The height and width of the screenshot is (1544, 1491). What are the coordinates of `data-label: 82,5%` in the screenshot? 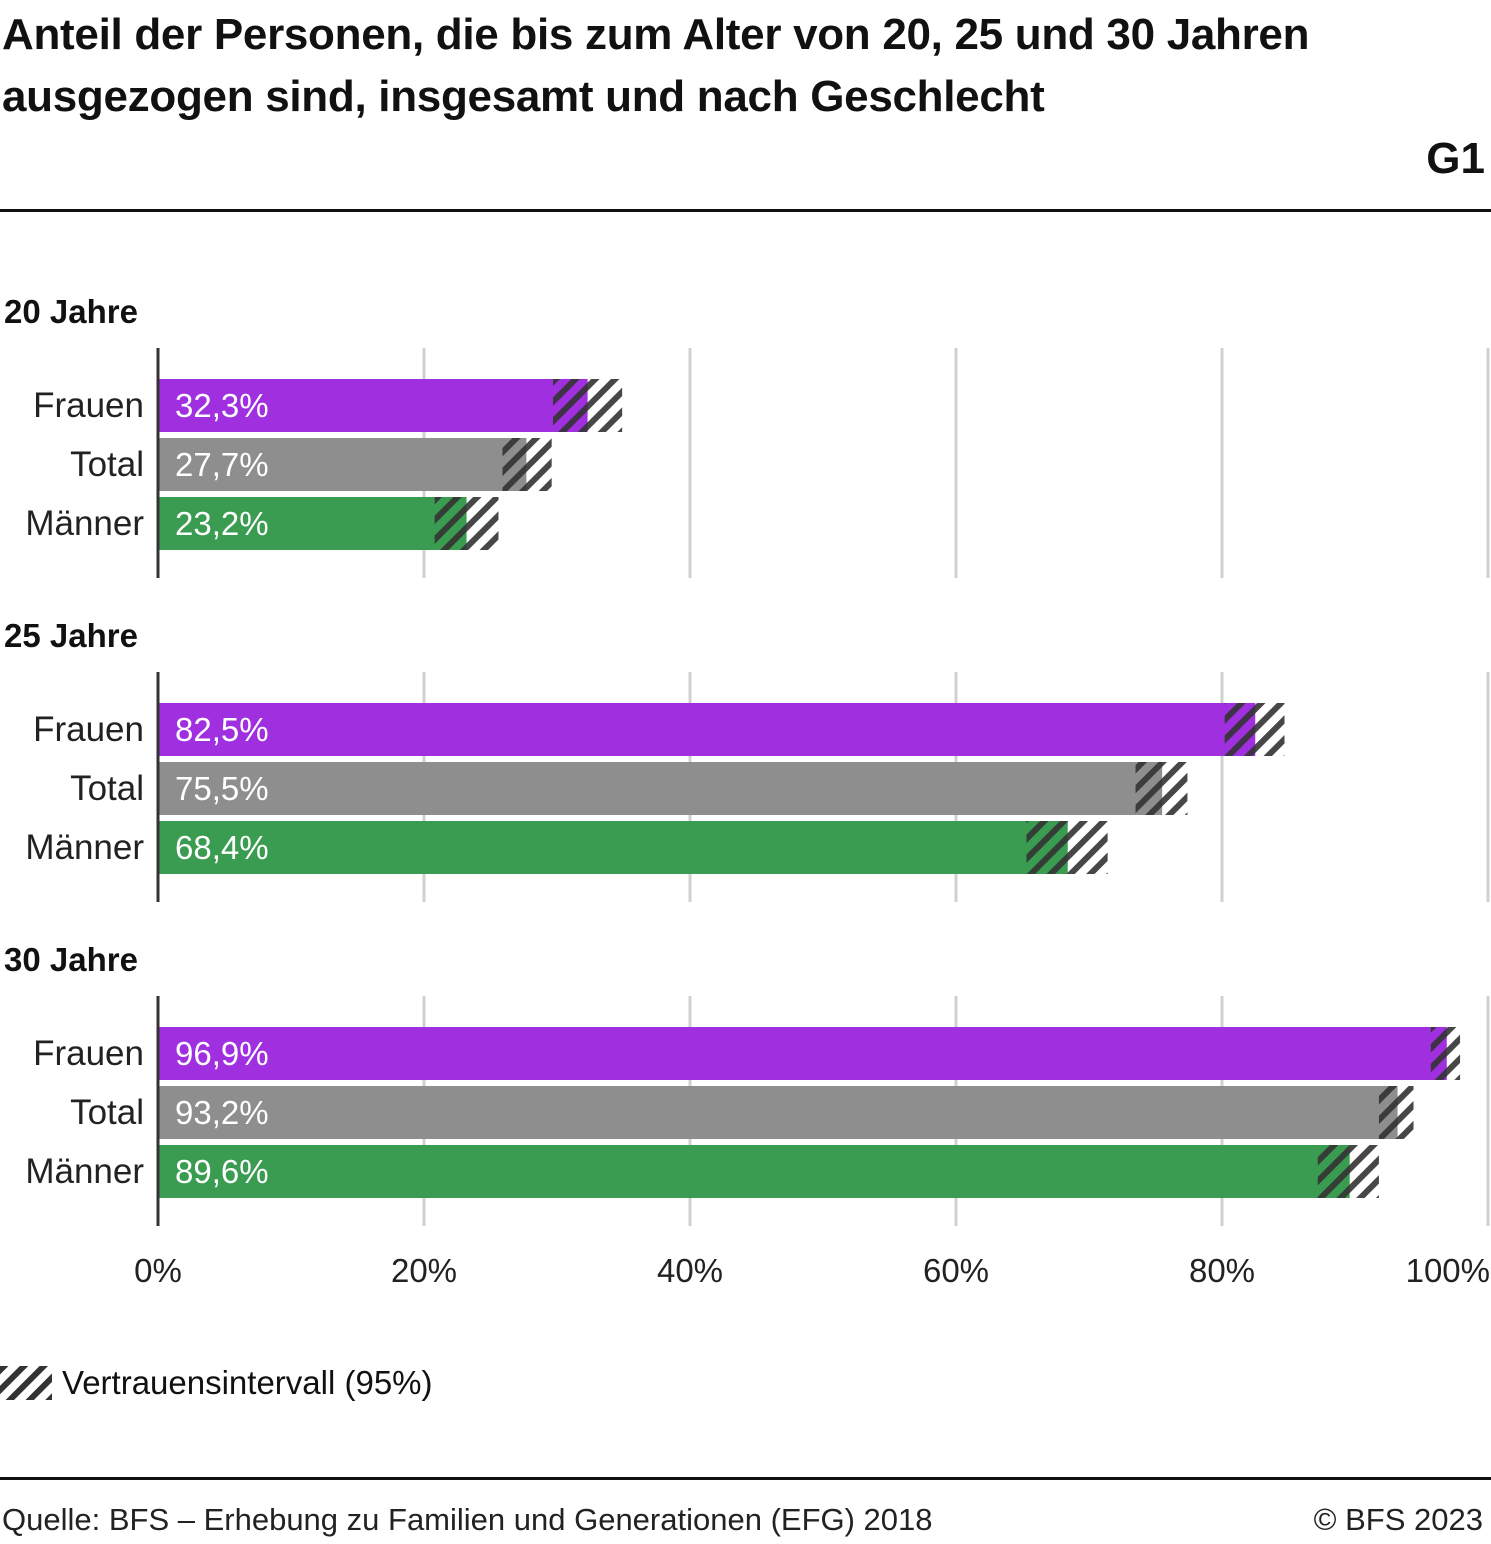 It's located at (222, 729).